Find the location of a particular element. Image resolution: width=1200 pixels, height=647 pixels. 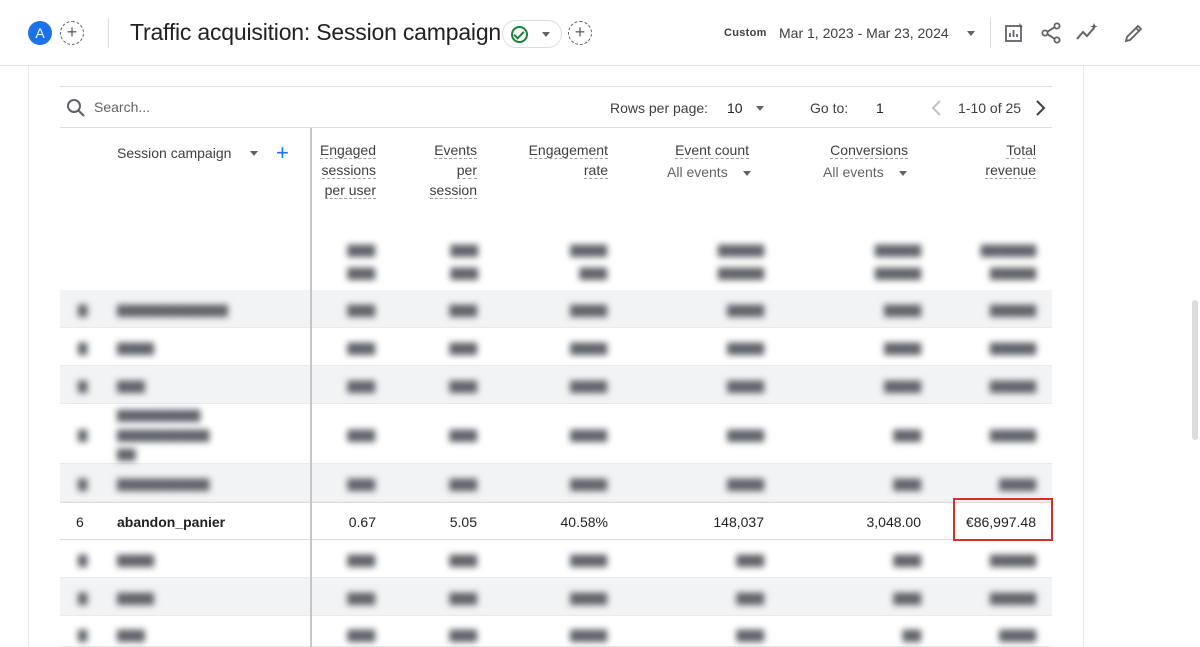

search-input is located at coordinates (214, 107).